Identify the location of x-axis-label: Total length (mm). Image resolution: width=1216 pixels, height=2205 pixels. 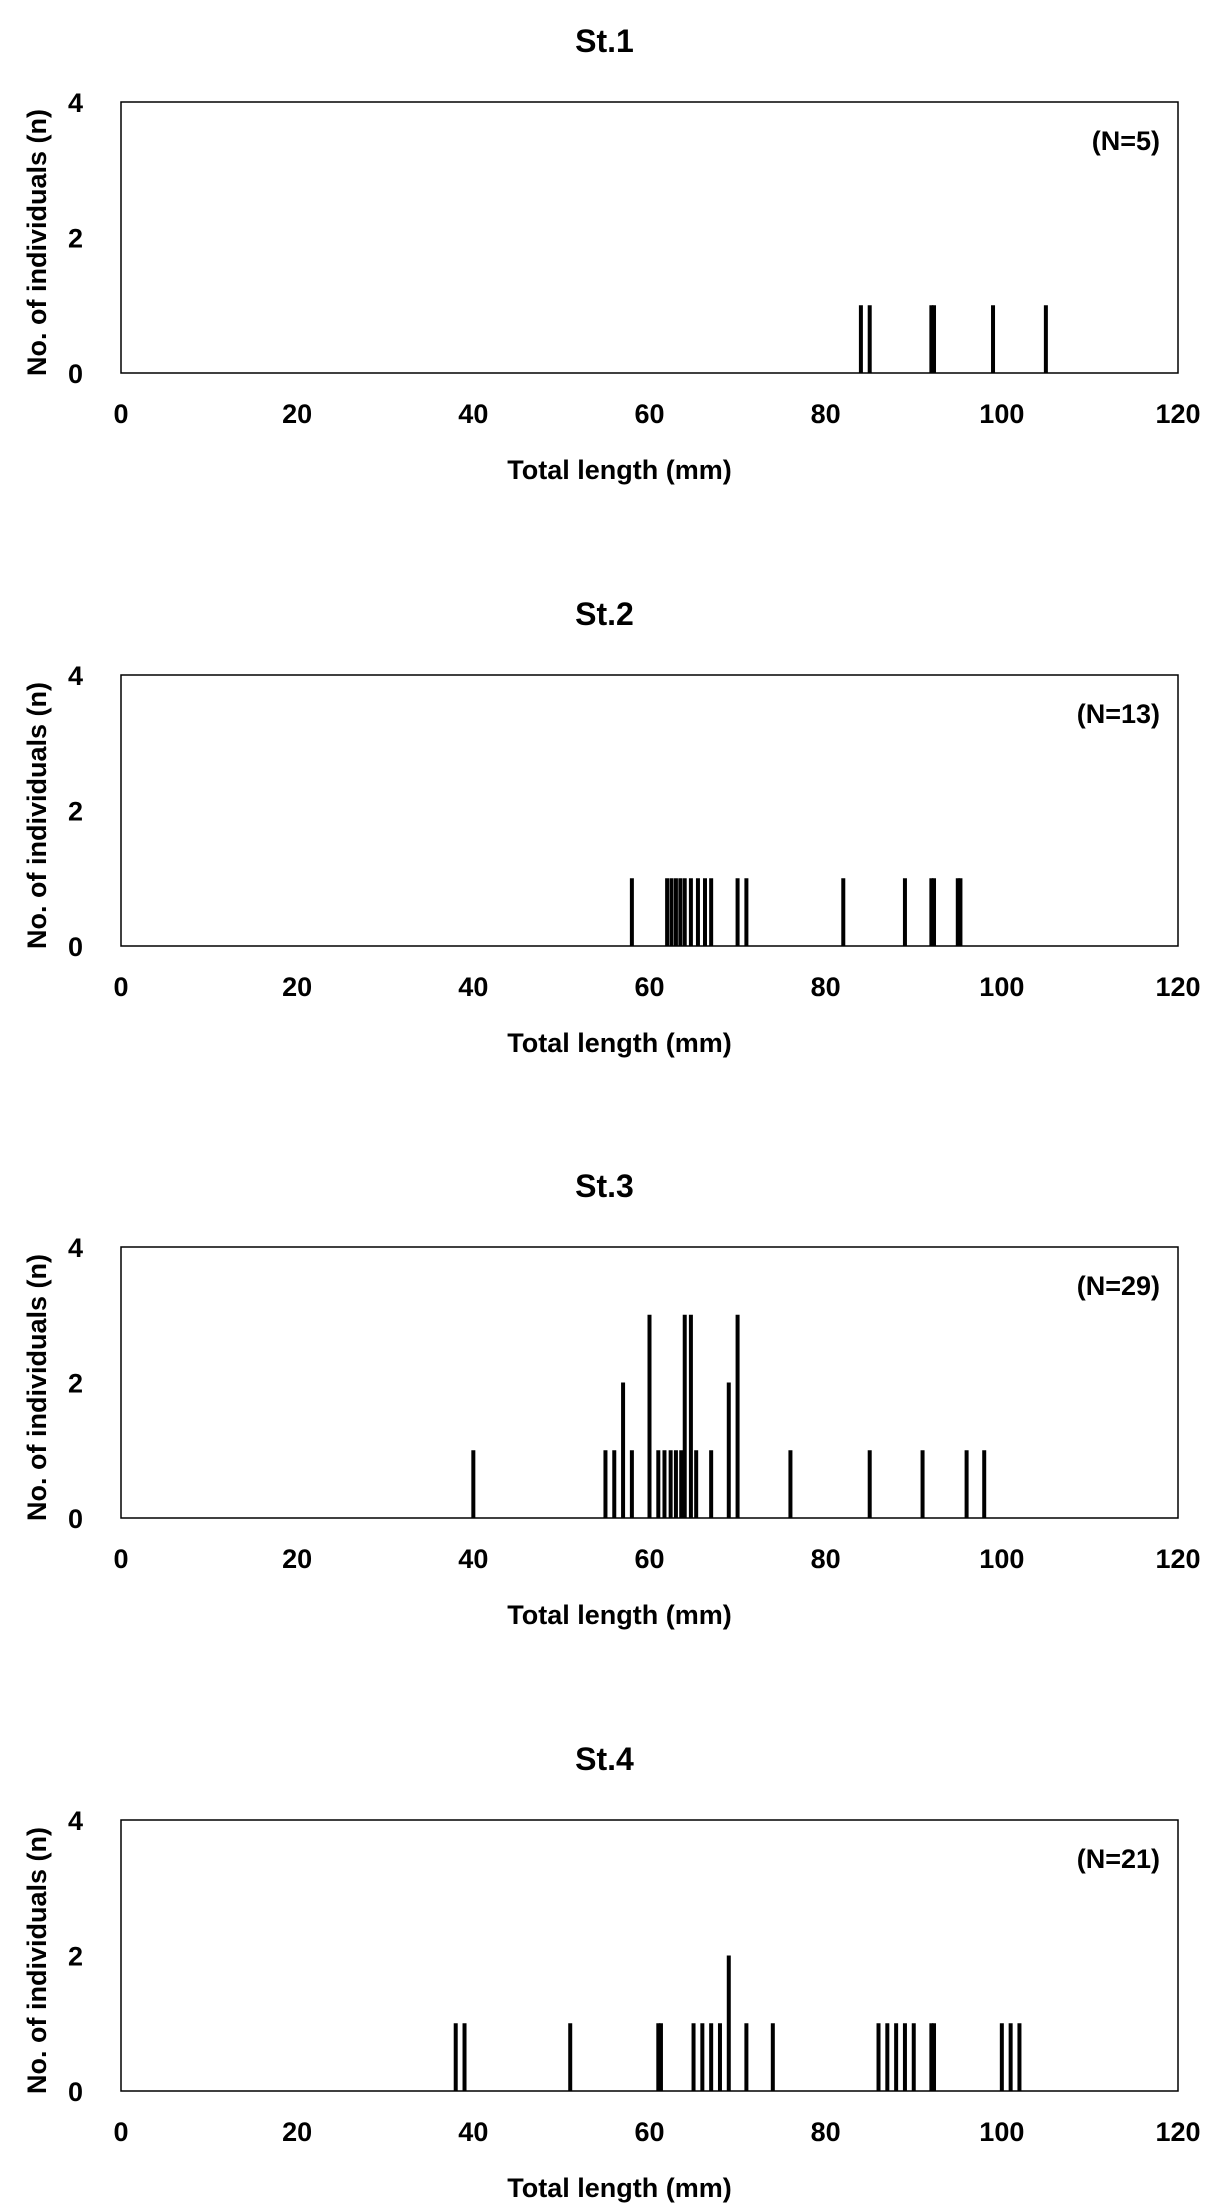
(619, 1615).